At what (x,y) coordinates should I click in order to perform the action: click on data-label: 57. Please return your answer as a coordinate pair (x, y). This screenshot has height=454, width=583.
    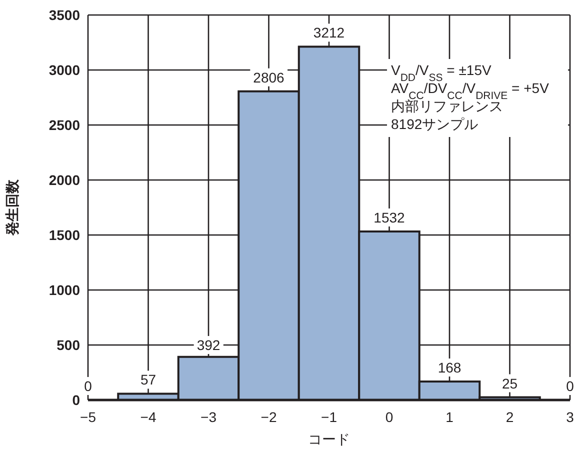
    Looking at the image, I should click on (148, 380).